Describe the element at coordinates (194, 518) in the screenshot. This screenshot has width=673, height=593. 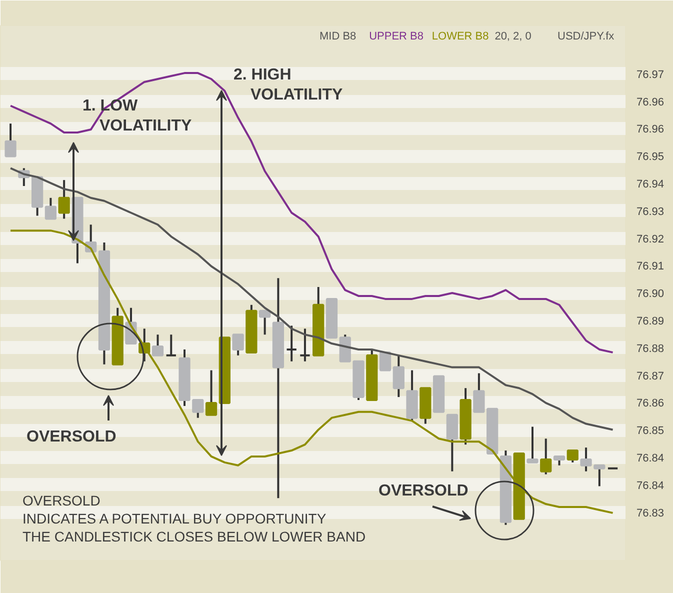
I see `annotation: OVERSOLD INDICATES A POTENTIAL BUY OPPORTUNITY THE CANDLESTICK CLOSES BELOW LOWER BAND` at that location.